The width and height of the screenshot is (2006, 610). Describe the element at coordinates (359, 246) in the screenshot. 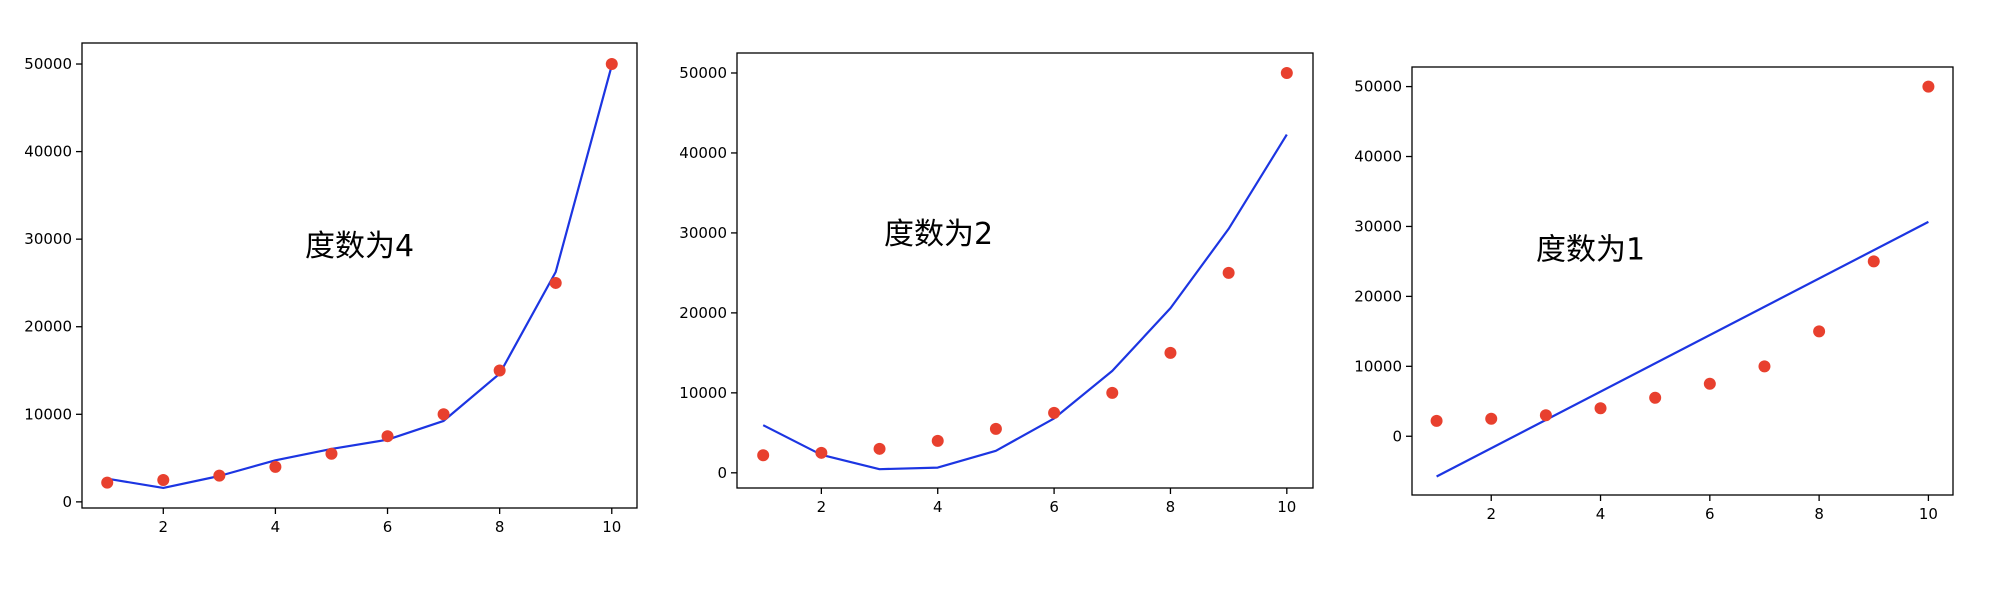

I see `degree-annotation: 度数为4` at that location.